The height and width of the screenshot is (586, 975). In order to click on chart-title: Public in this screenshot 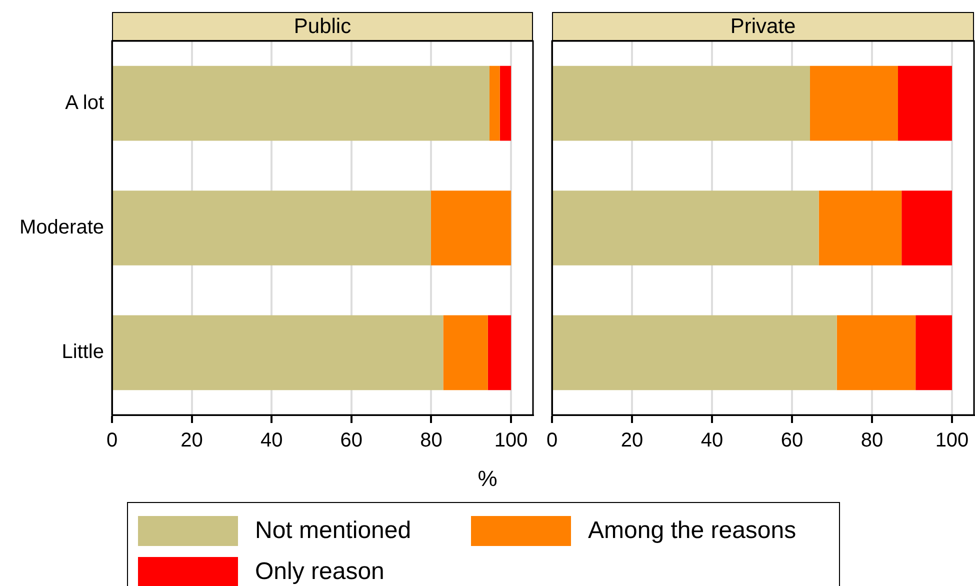, I will do `click(322, 26)`.